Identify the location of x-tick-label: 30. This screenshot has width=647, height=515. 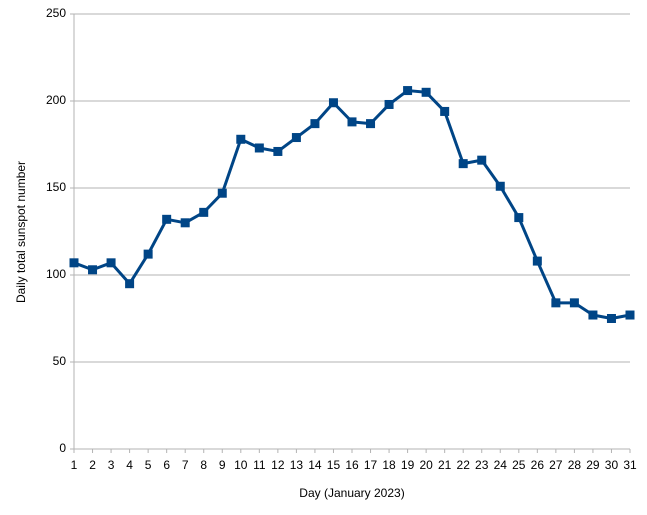
(612, 465).